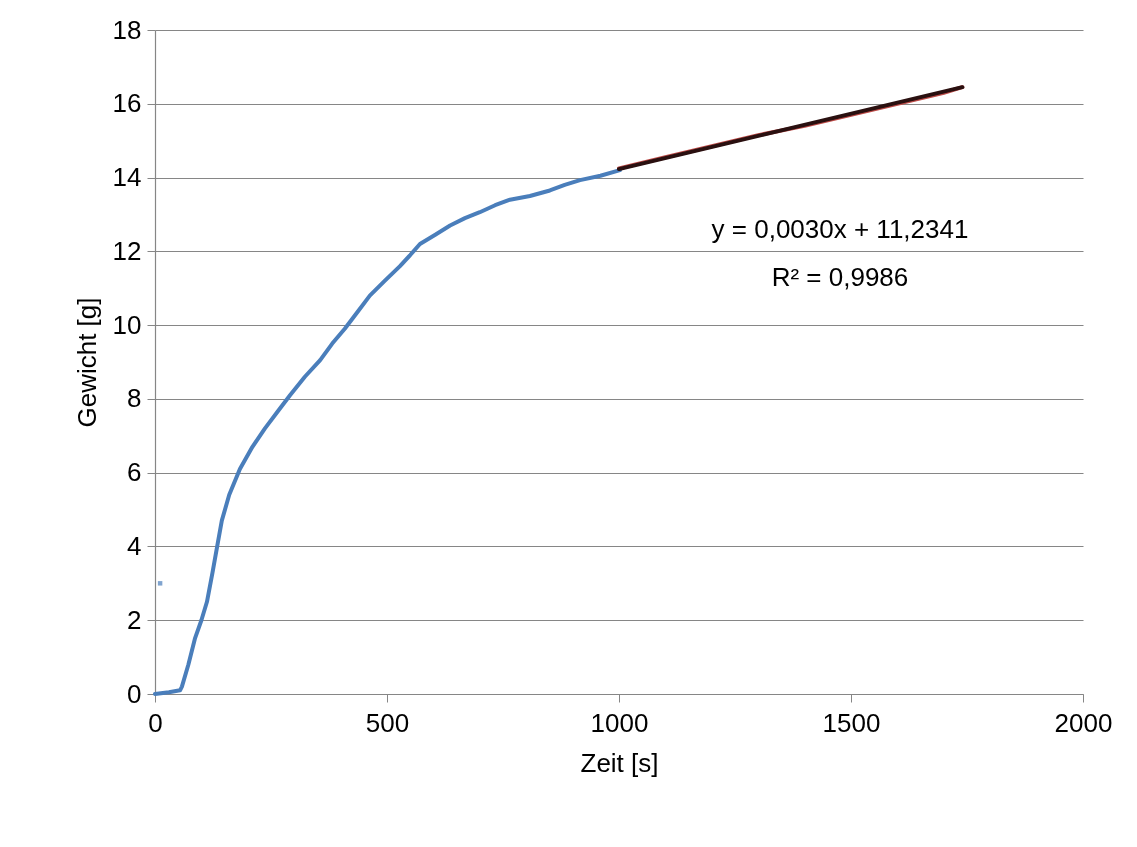 Image resolution: width=1137 pixels, height=847 pixels. I want to click on x-tick-label: 0, so click(155, 722).